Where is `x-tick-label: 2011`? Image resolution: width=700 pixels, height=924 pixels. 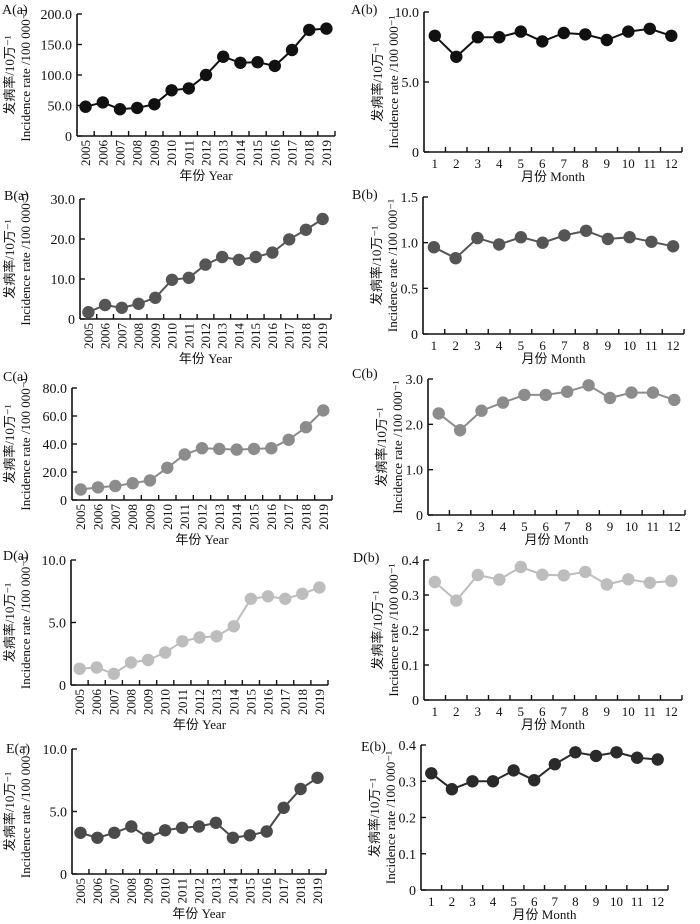 x-tick-label: 2011 is located at coordinates (182, 702).